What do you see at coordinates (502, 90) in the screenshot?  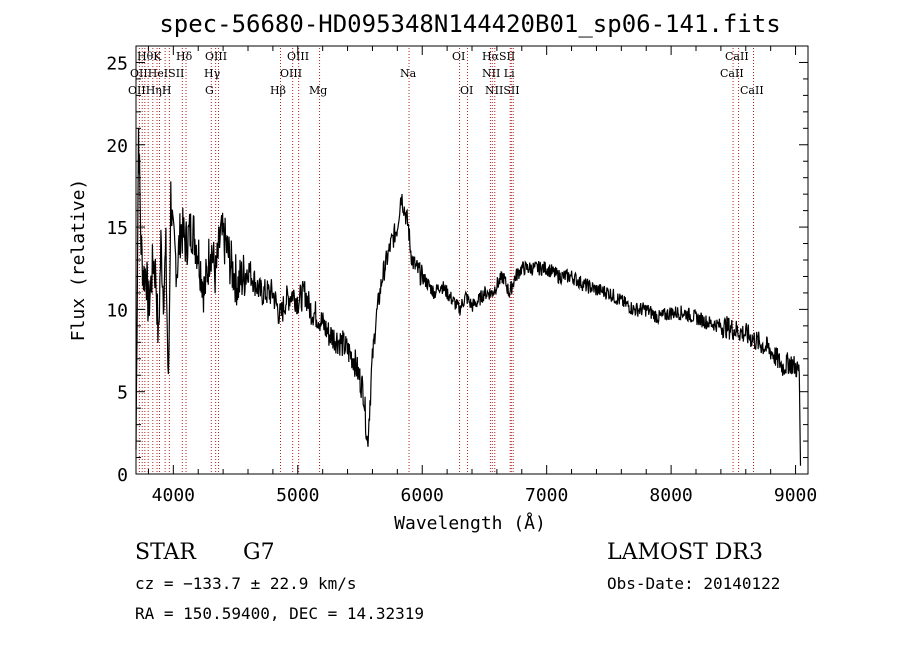 I see `label-row3-f: NIISII` at bounding box center [502, 90].